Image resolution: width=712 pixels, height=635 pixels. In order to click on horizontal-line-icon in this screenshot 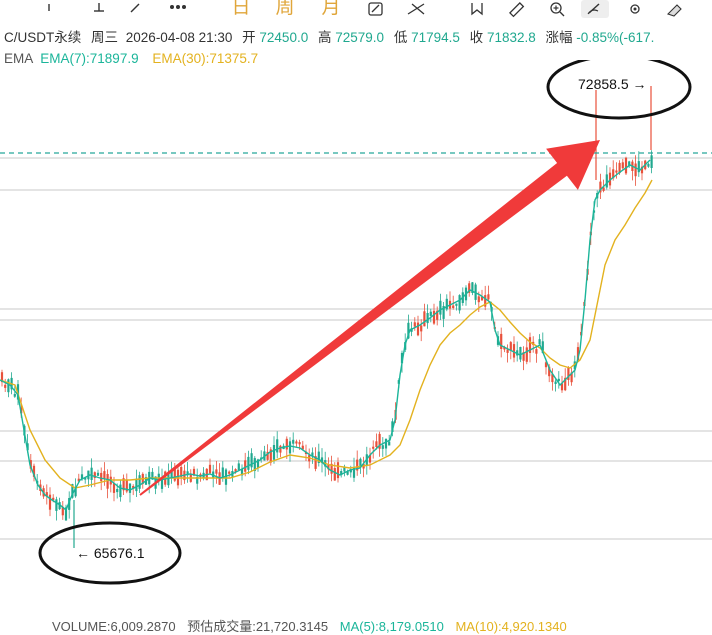, I will do `click(99, 10)`.